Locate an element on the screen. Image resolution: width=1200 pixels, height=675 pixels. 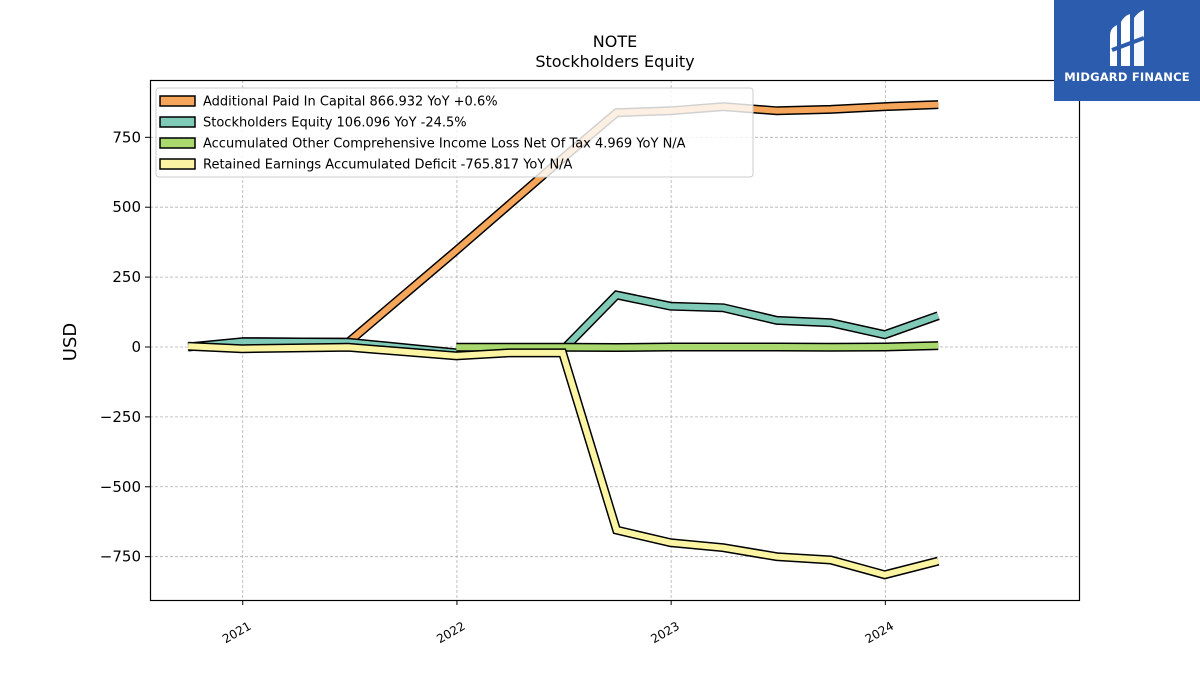
legend-box is located at coordinates (454, 132).